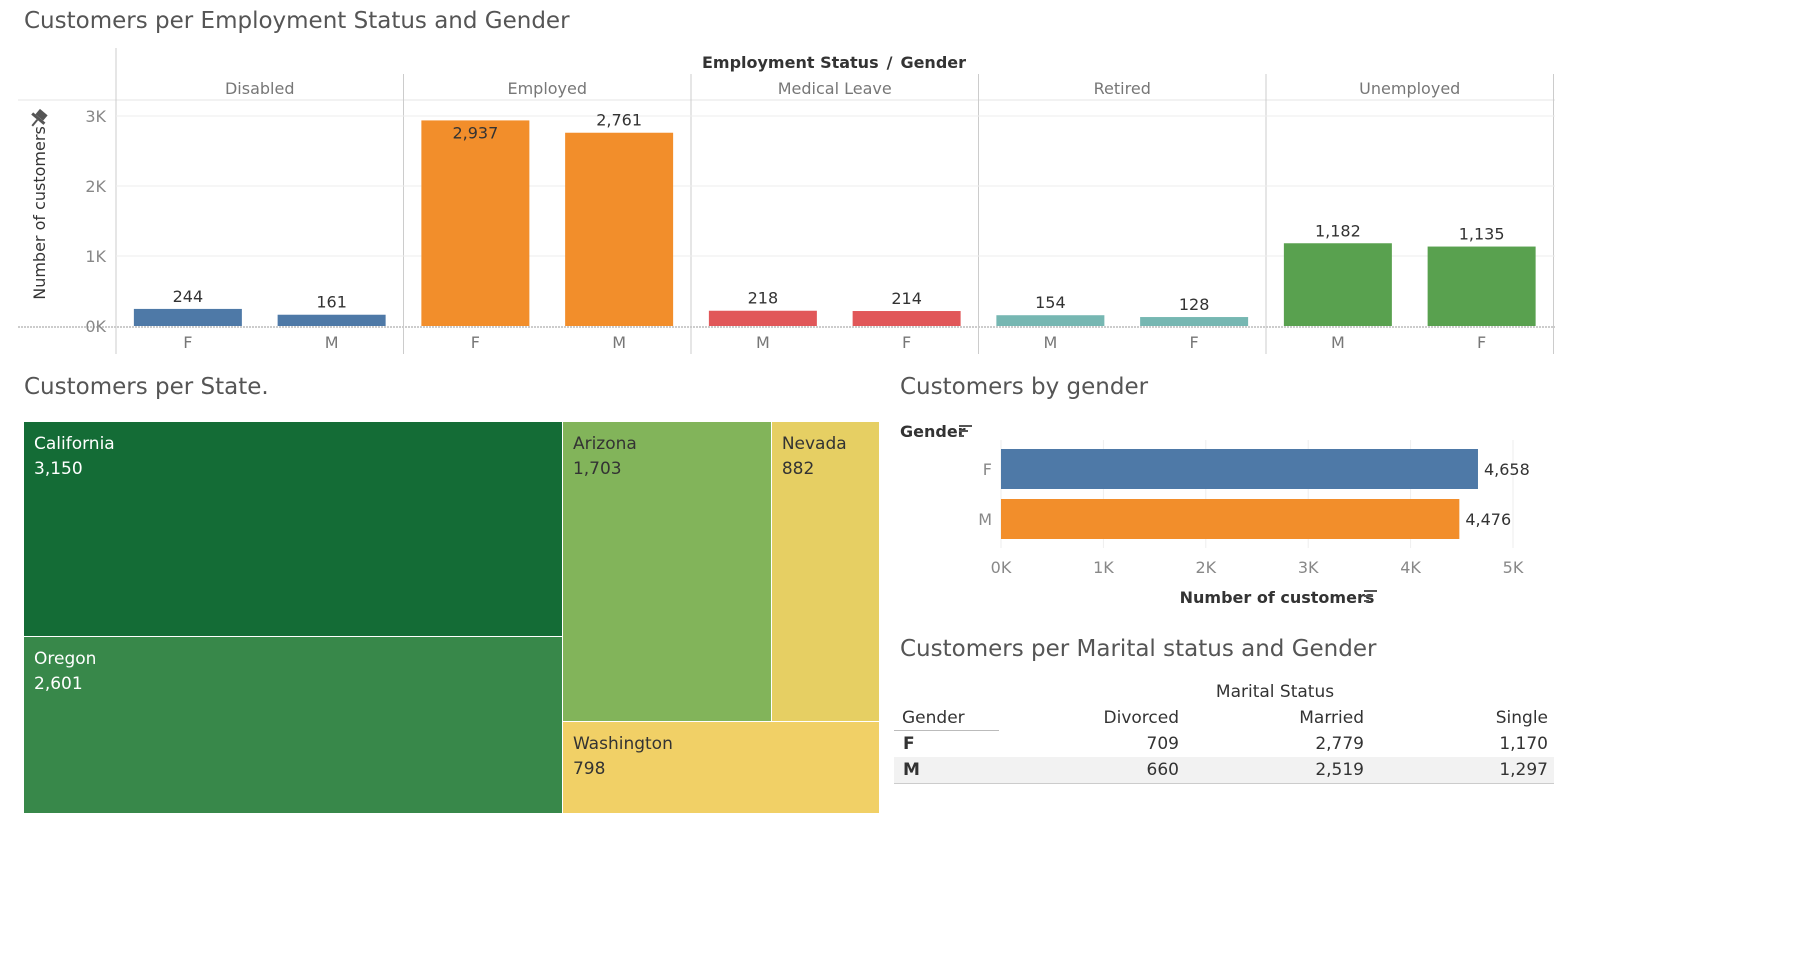  What do you see at coordinates (1224, 783) in the screenshot?
I see `table-bottom-border` at bounding box center [1224, 783].